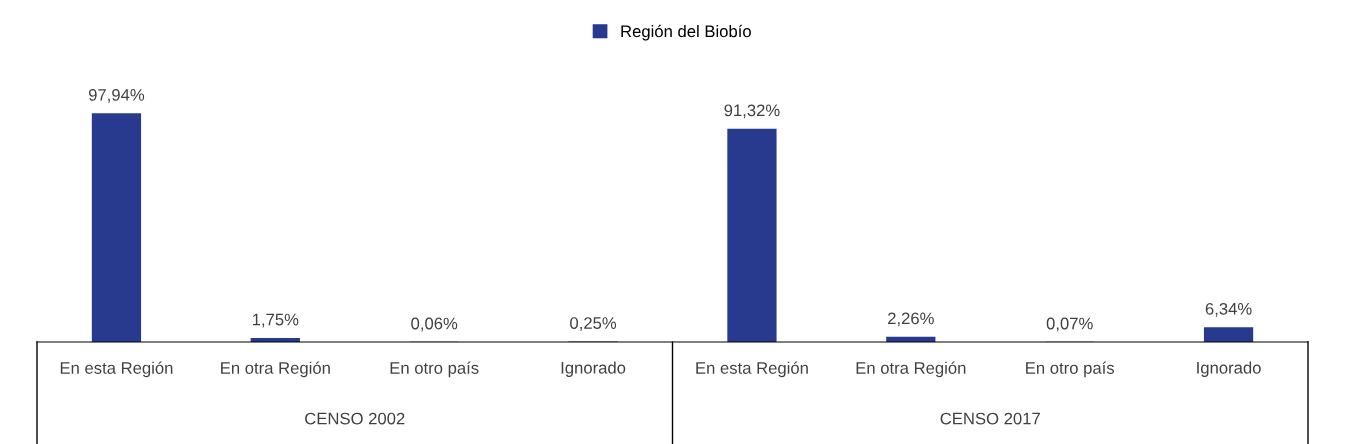 Image resolution: width=1348 pixels, height=444 pixels. I want to click on data-label: 0,06%, so click(434, 324).